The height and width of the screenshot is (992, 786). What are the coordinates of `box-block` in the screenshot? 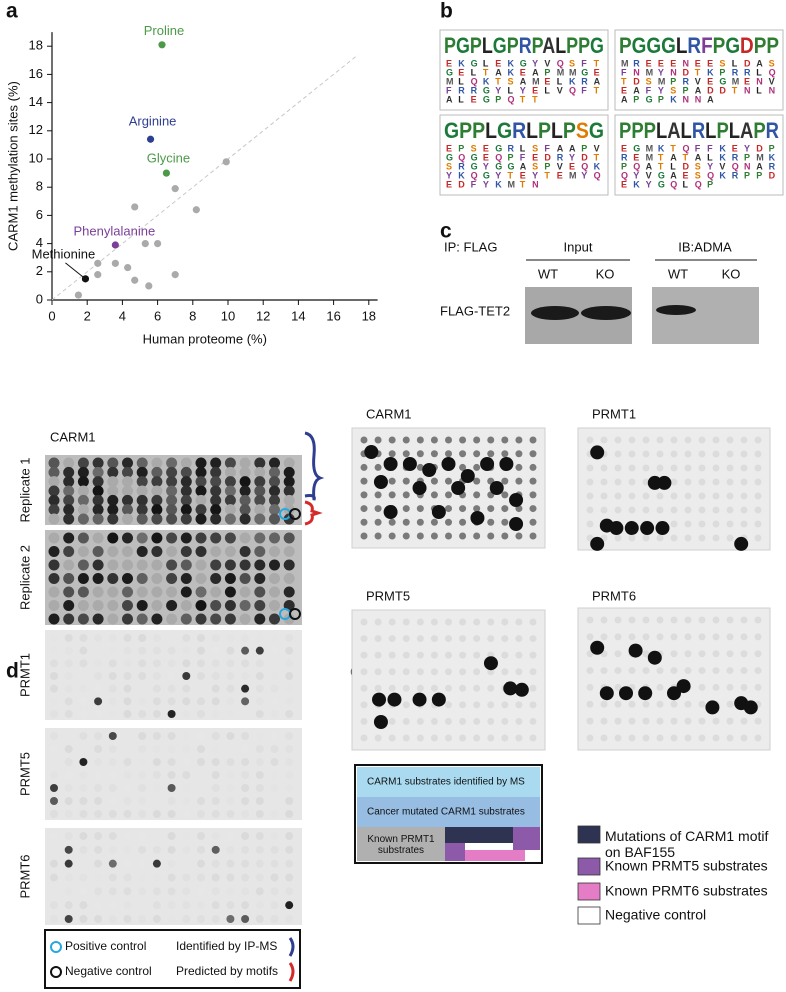 It's located at (479, 835).